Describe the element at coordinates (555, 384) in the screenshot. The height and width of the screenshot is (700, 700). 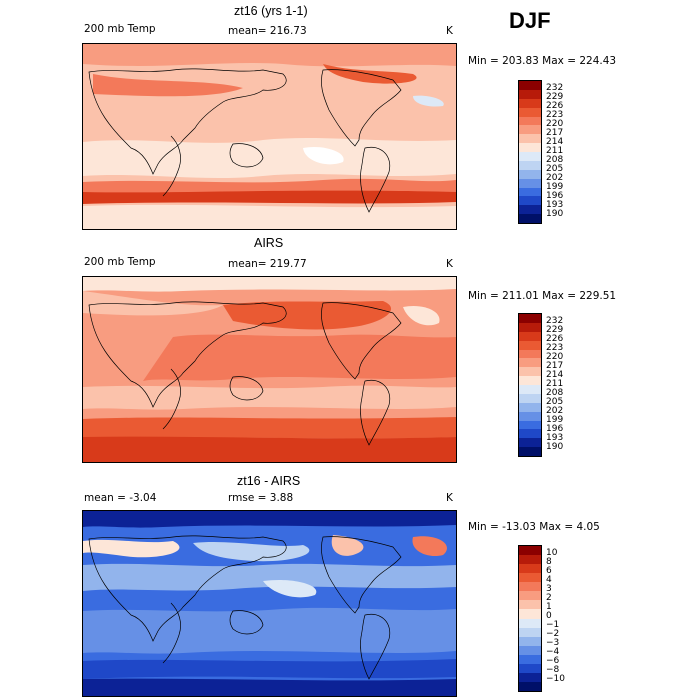
I see `colorbar-tick: 211` at that location.